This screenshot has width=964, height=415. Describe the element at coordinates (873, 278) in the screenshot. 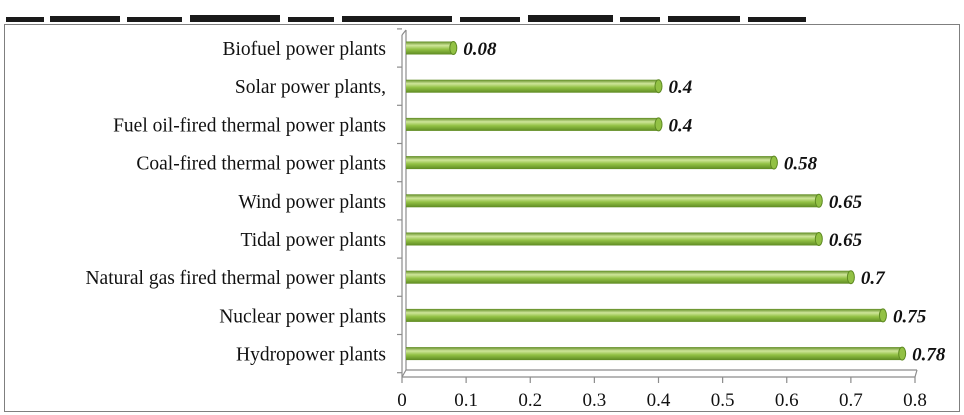

I see `data-label: 0.7` at that location.